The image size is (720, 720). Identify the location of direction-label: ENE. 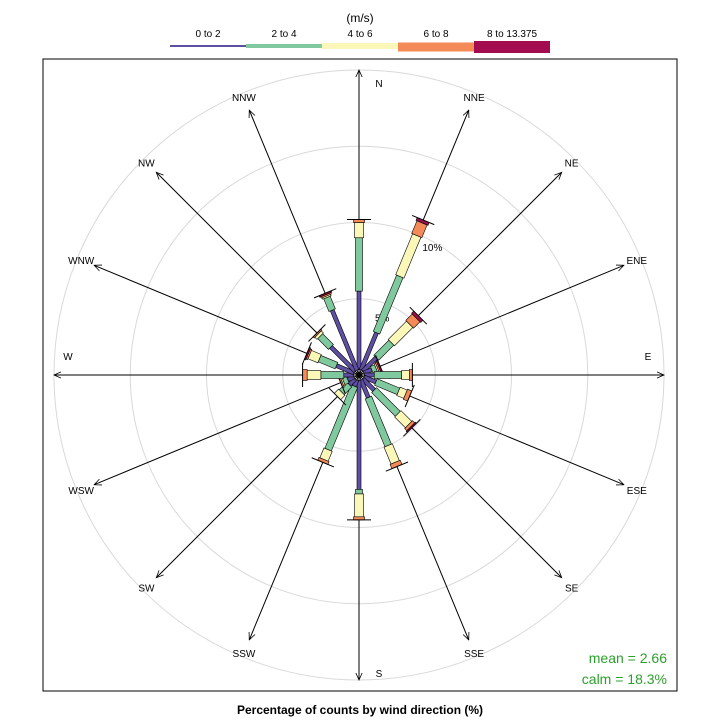
(637, 261).